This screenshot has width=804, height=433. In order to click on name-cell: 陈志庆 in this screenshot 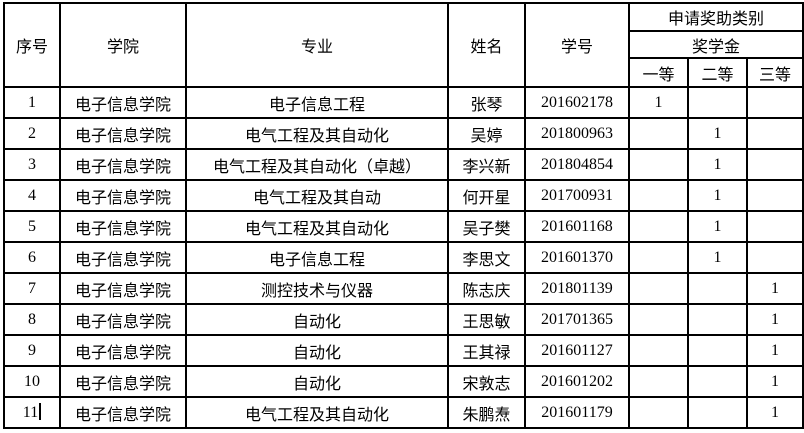, I will do `click(486, 288)`.